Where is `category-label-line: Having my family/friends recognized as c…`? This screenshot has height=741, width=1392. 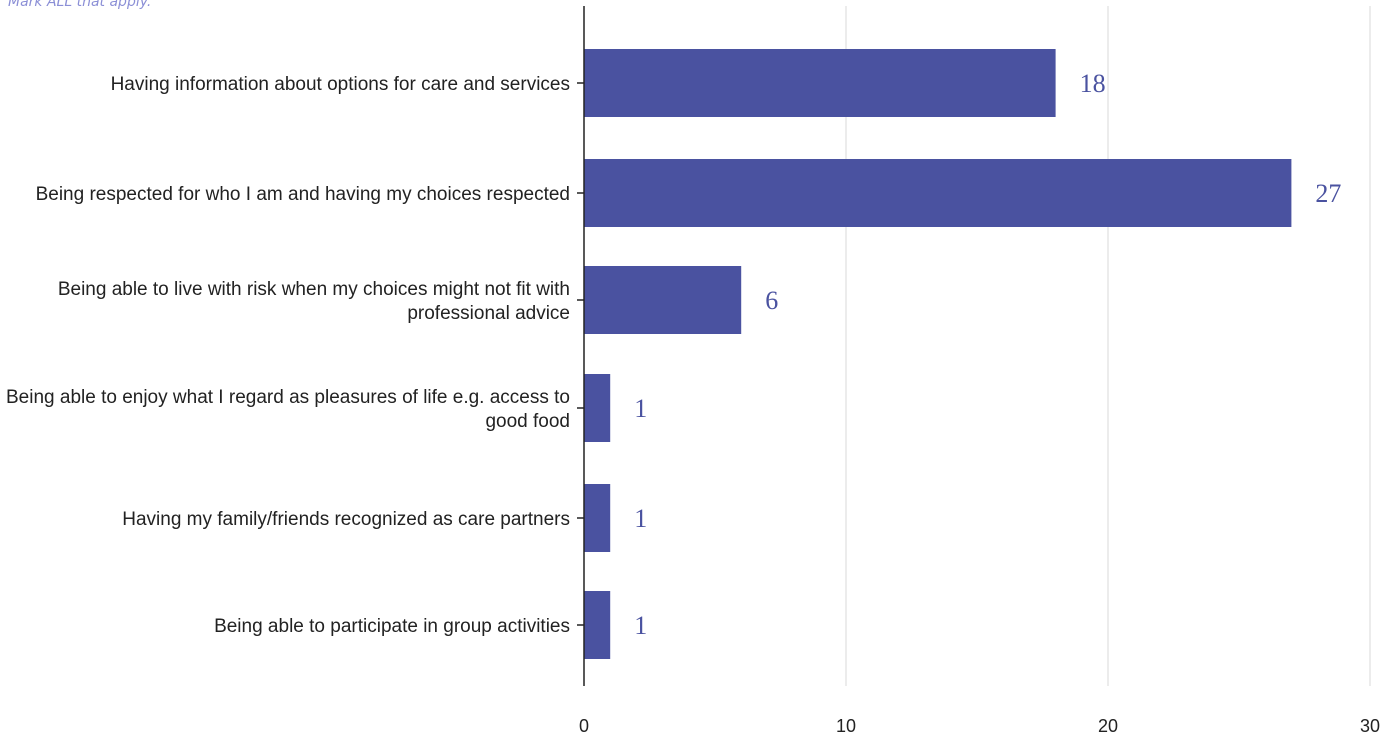
category-label-line: Having my family/friends recognized as c… is located at coordinates (346, 519).